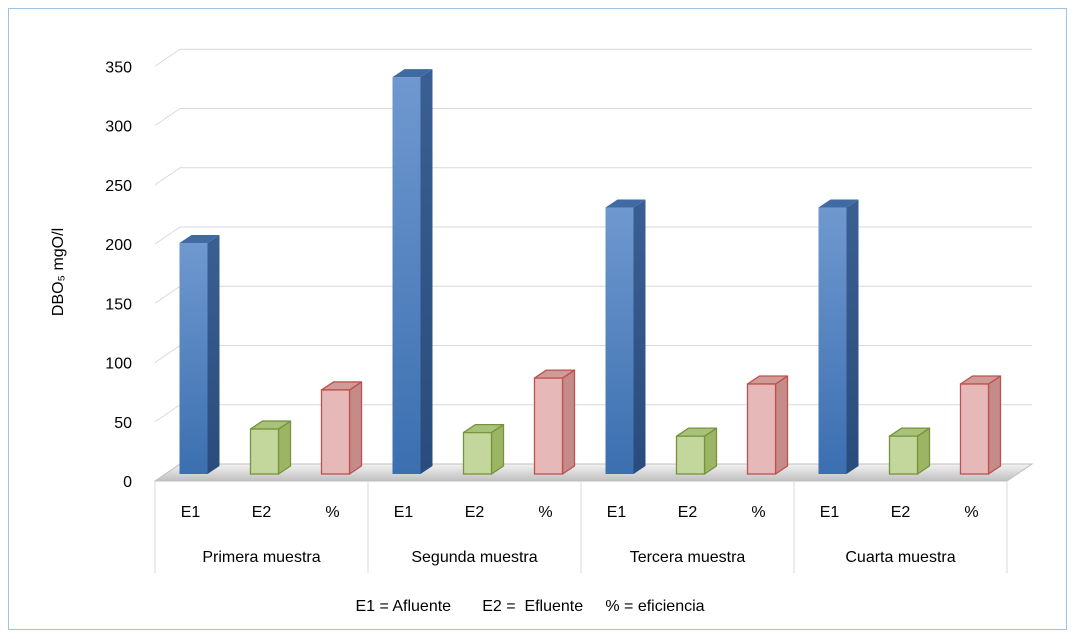 The image size is (1077, 639). Describe the element at coordinates (118, 364) in the screenshot. I see `y-tick-label: 100` at that location.